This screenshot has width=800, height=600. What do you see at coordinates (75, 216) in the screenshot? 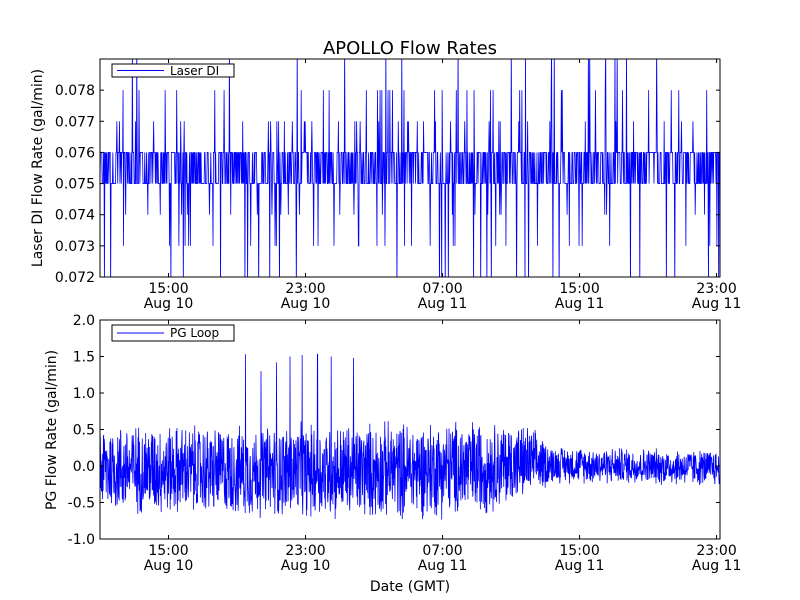
I see `laser-di-ytick-label: 0.074` at bounding box center [75, 216].